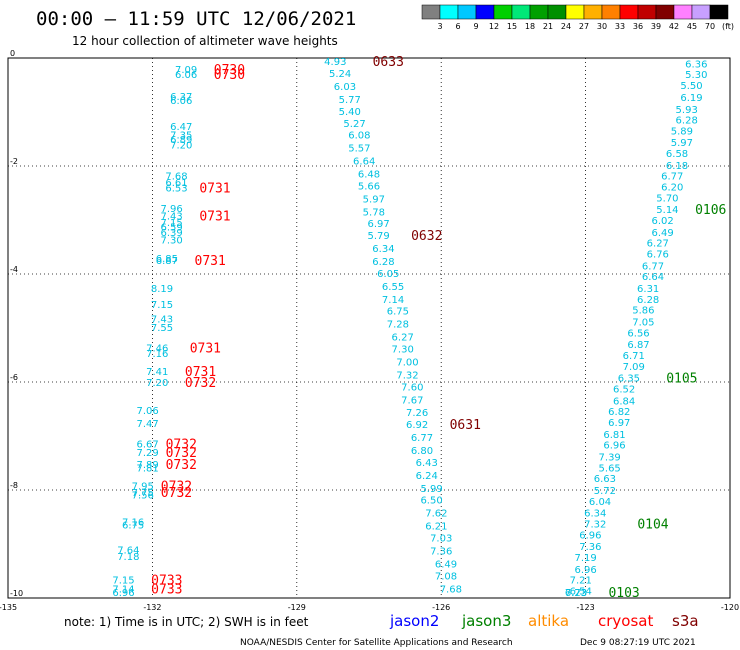 The width and height of the screenshot is (740, 650). I want to click on y-tick-label: -4, so click(14, 269).